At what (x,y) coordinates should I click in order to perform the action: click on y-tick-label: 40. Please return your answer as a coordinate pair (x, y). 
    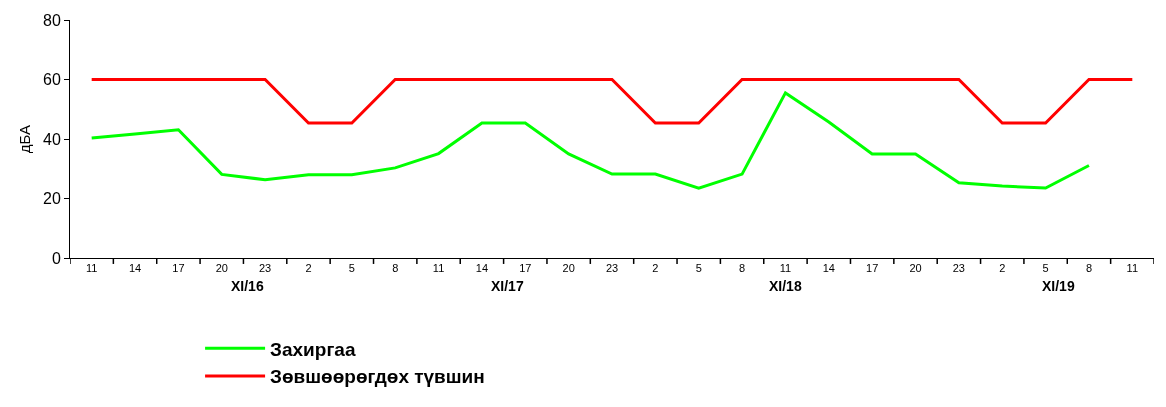
    Looking at the image, I should click on (52, 139).